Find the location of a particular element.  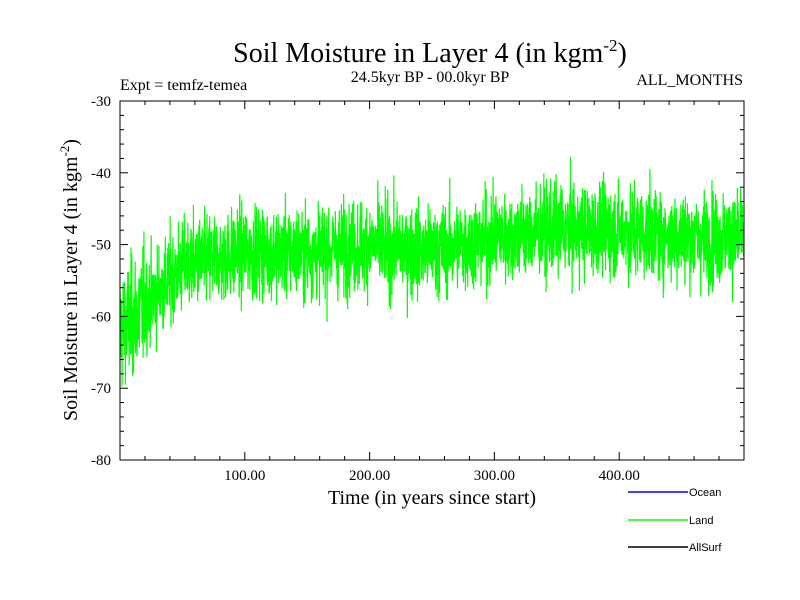

chart-title: Soil Moisture in Layer 4 (in kgm-2) is located at coordinates (430, 52).